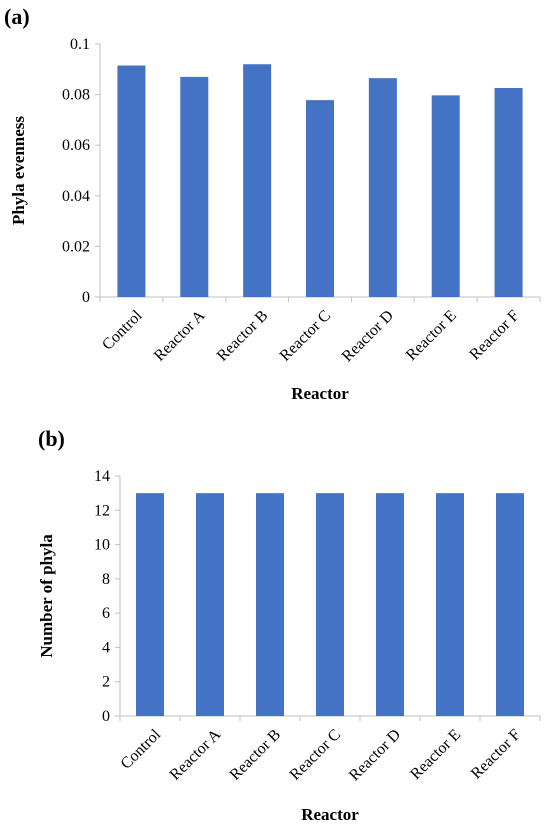 The image size is (550, 831). Describe the element at coordinates (102, 476) in the screenshot. I see `y-tick-label: 14` at that location.